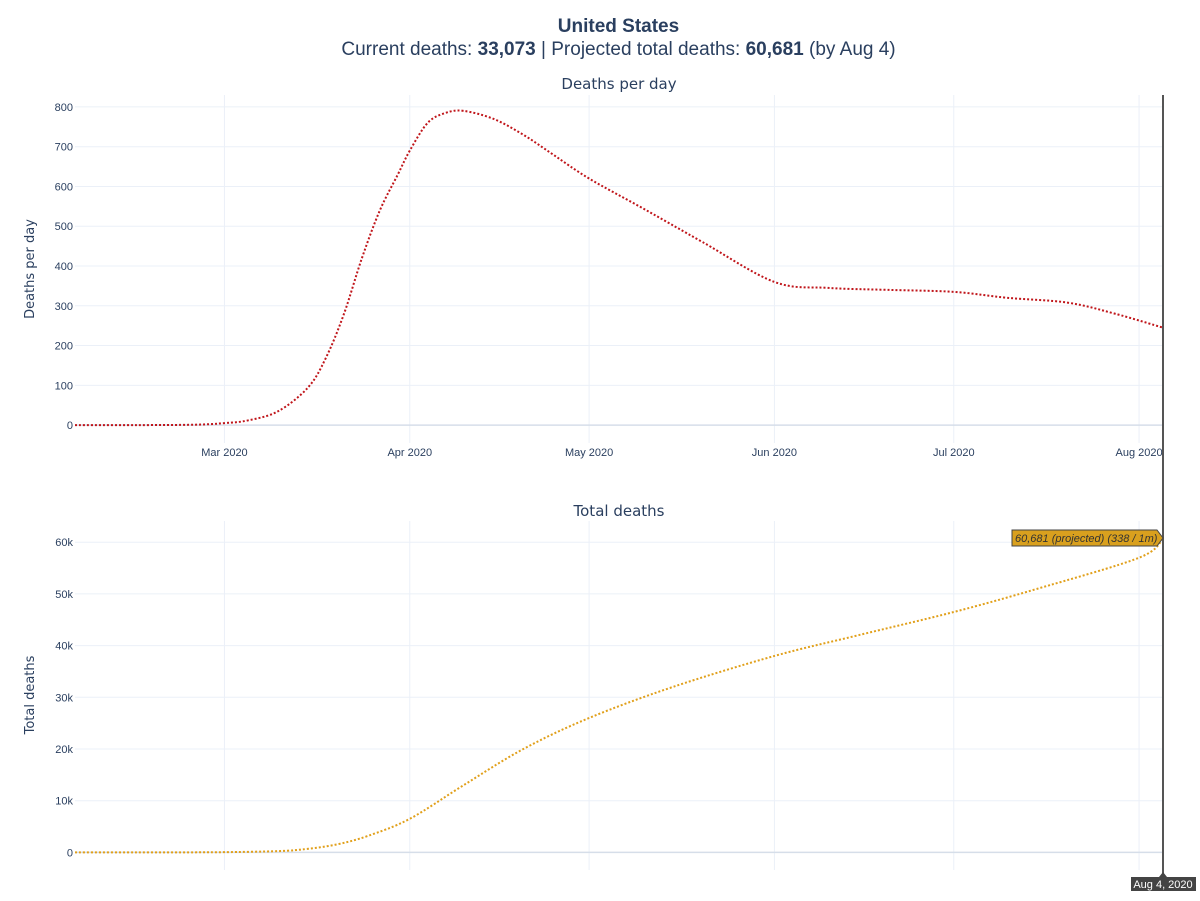  Describe the element at coordinates (70, 426) in the screenshot. I see `dpd-y-tick-label: 0` at that location.